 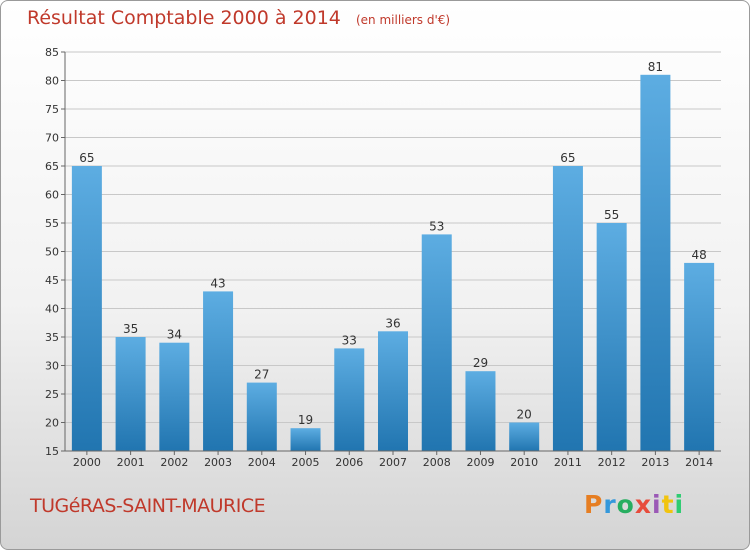 I want to click on bar-value-label: 20, so click(x=524, y=415).